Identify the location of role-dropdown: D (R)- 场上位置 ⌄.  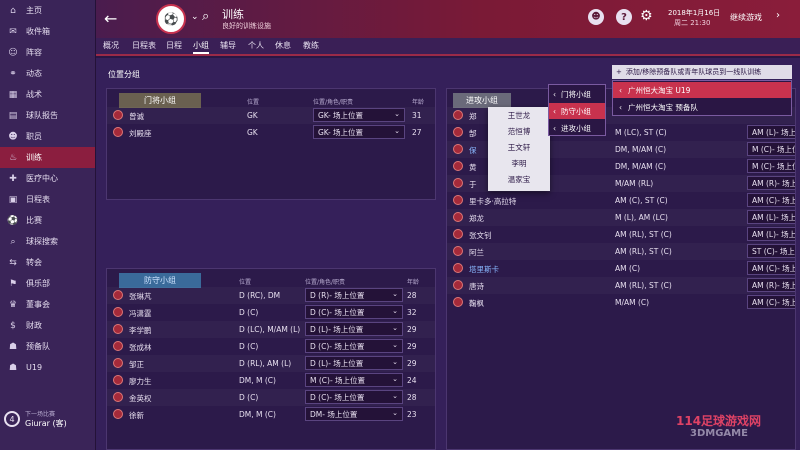
(354, 295).